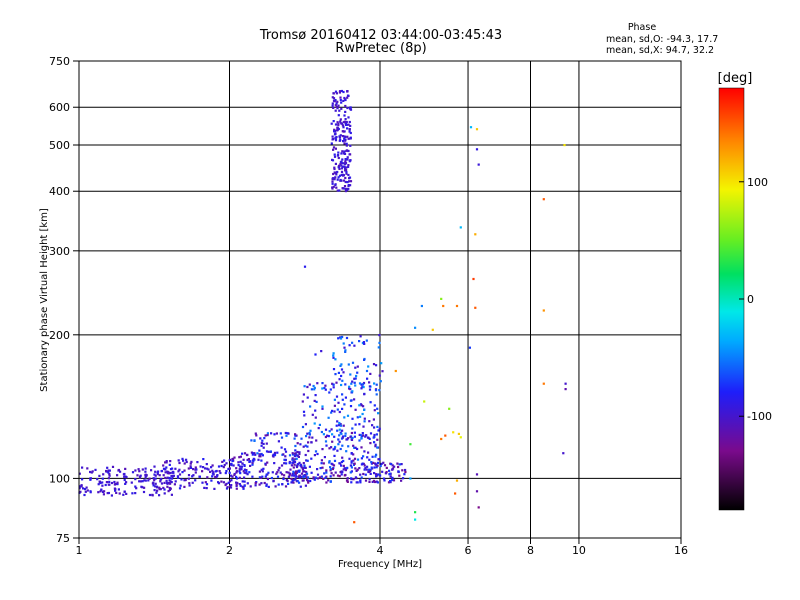 The image size is (800, 600). What do you see at coordinates (735, 78) in the screenshot?
I see `colorbar-label: [deg]` at bounding box center [735, 78].